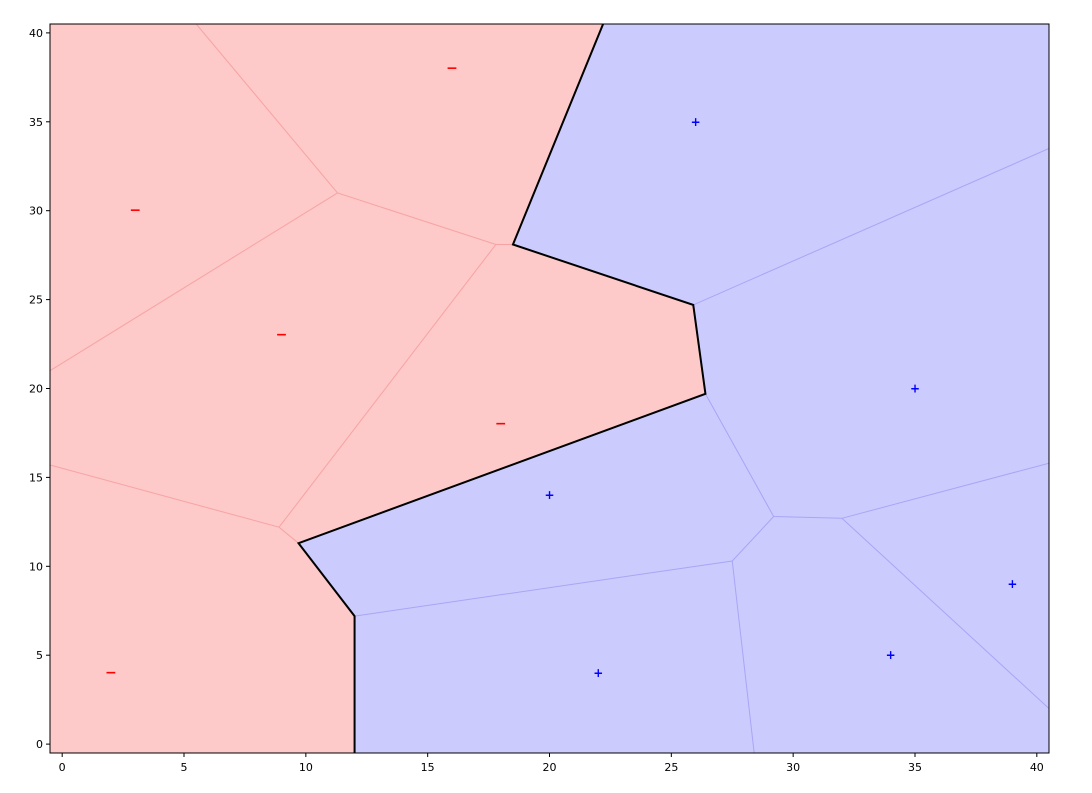 The width and height of the screenshot is (1092, 793). Describe the element at coordinates (36, 33) in the screenshot. I see `y-tick-label-40: 40` at that location.